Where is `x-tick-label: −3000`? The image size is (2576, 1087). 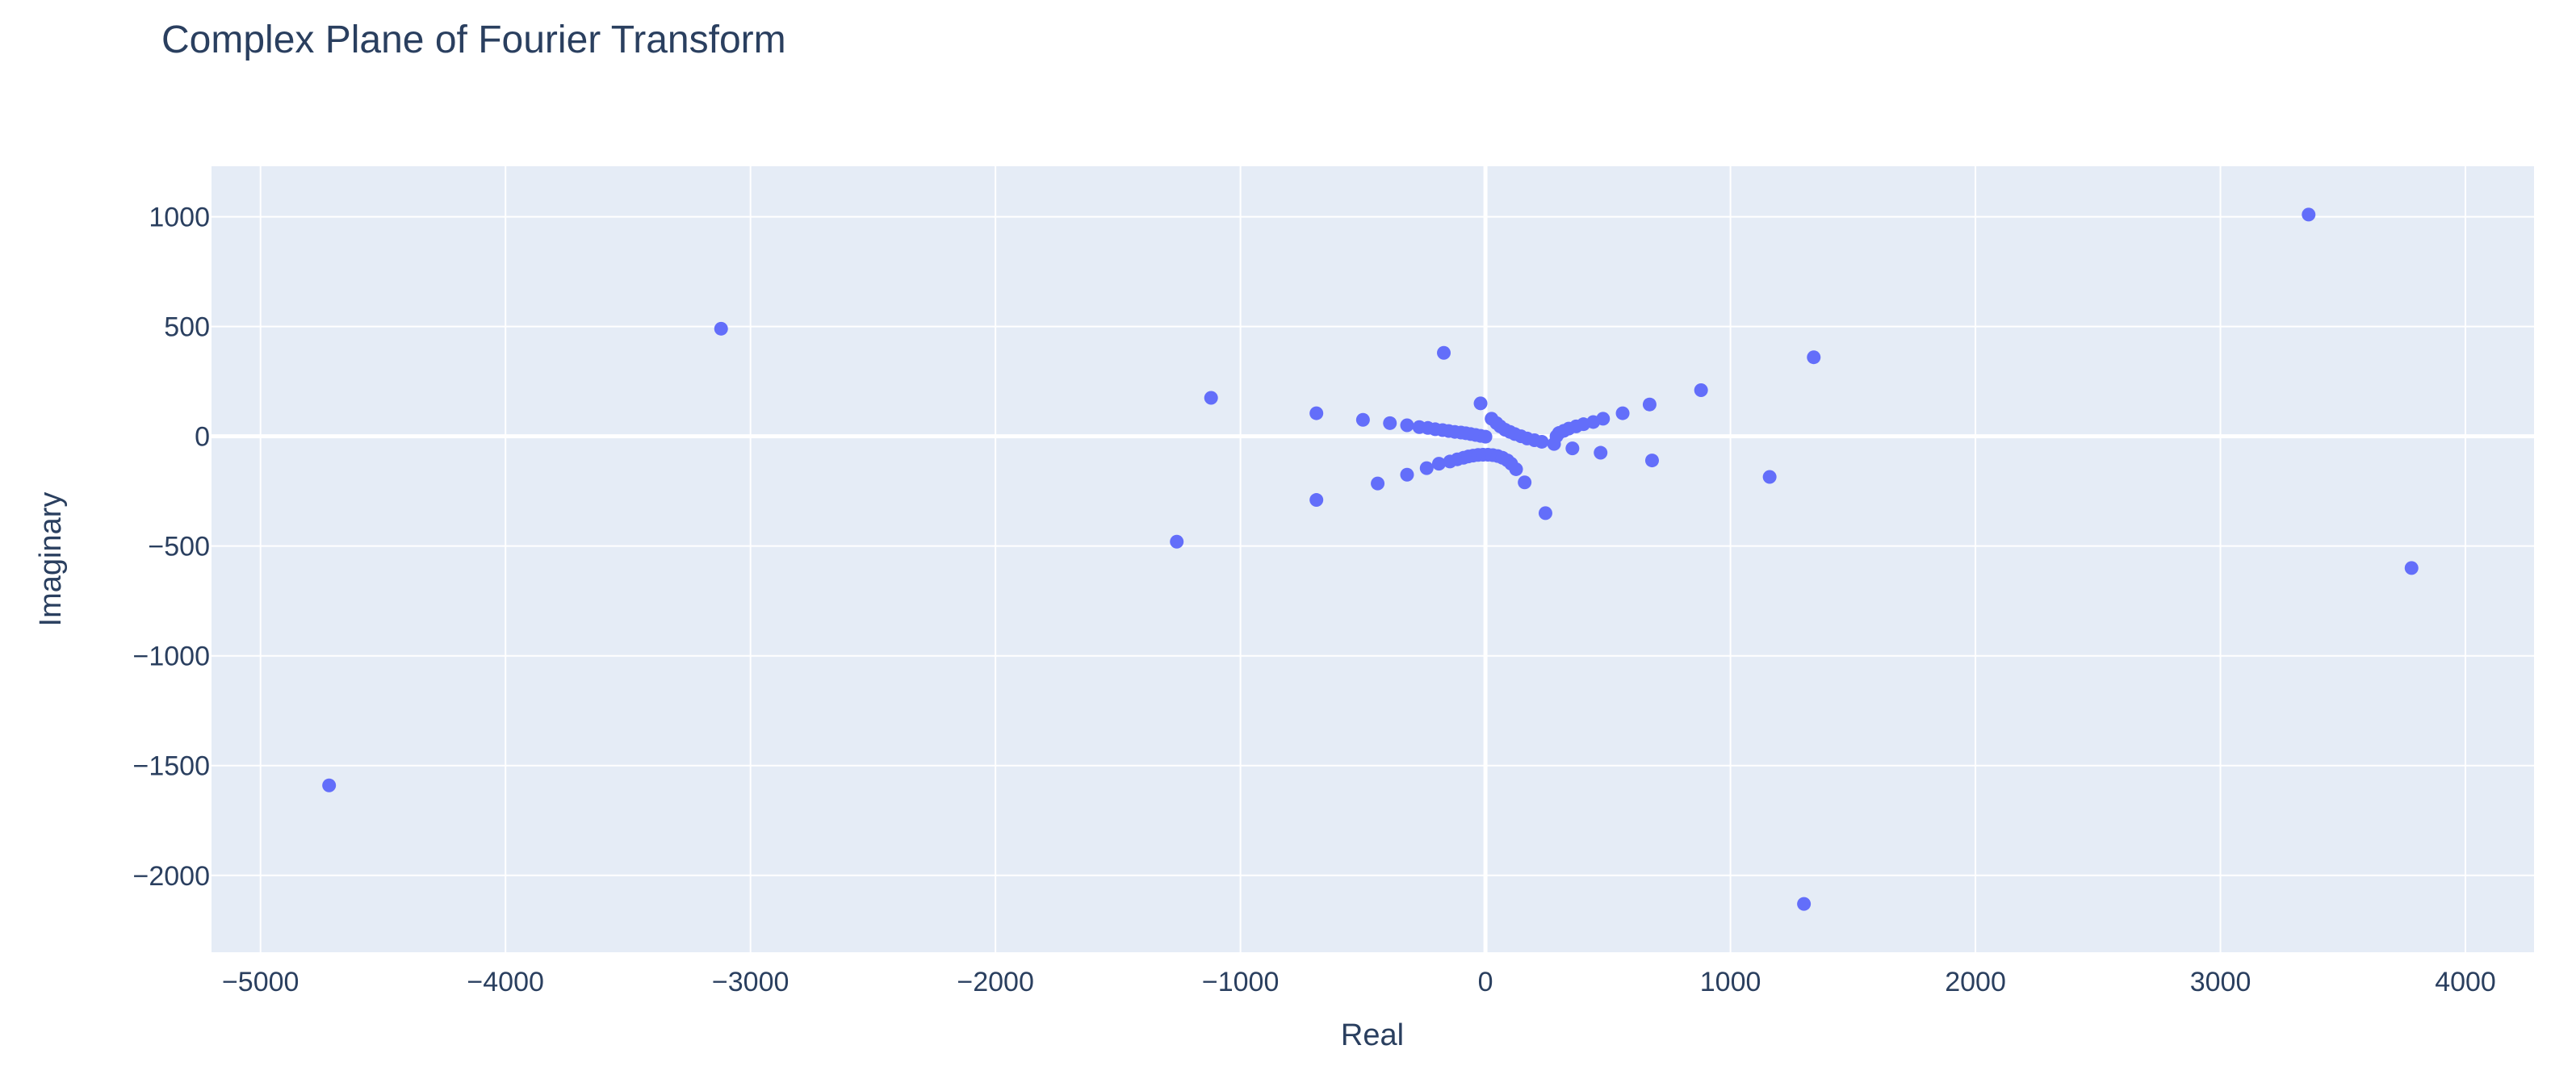
x-tick-label: −3000 is located at coordinates (751, 982).